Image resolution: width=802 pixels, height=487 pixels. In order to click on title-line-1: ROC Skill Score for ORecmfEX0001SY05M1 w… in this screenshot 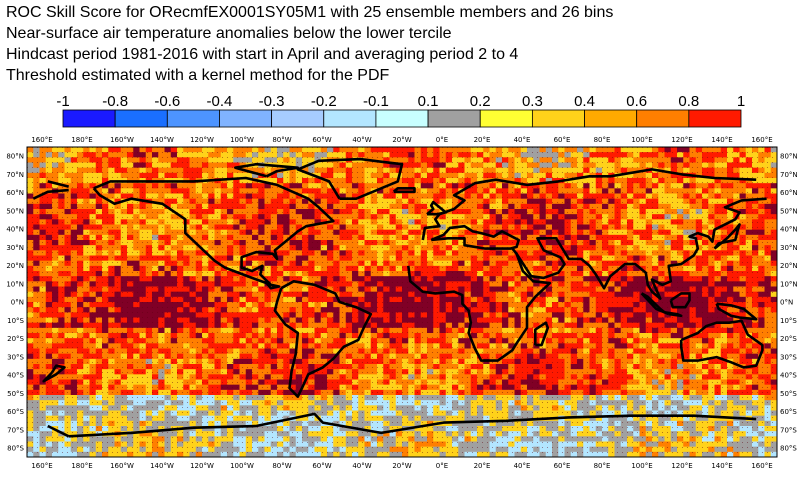, I will do `click(310, 12)`.